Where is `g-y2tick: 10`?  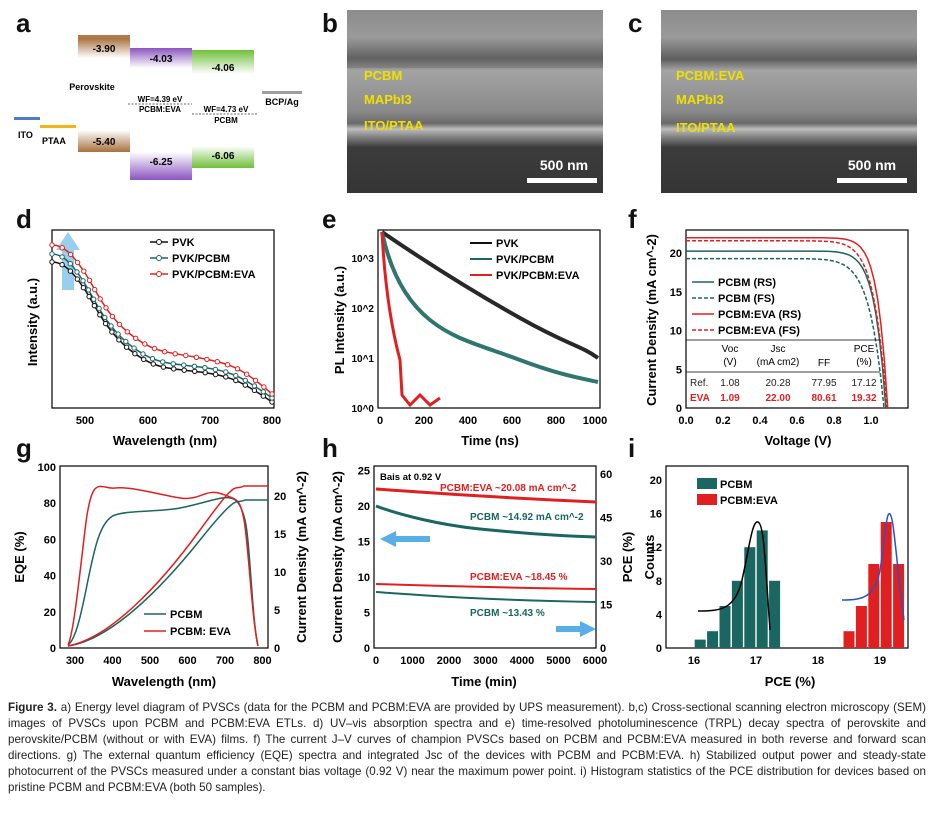 g-y2tick: 10 is located at coordinates (280, 573).